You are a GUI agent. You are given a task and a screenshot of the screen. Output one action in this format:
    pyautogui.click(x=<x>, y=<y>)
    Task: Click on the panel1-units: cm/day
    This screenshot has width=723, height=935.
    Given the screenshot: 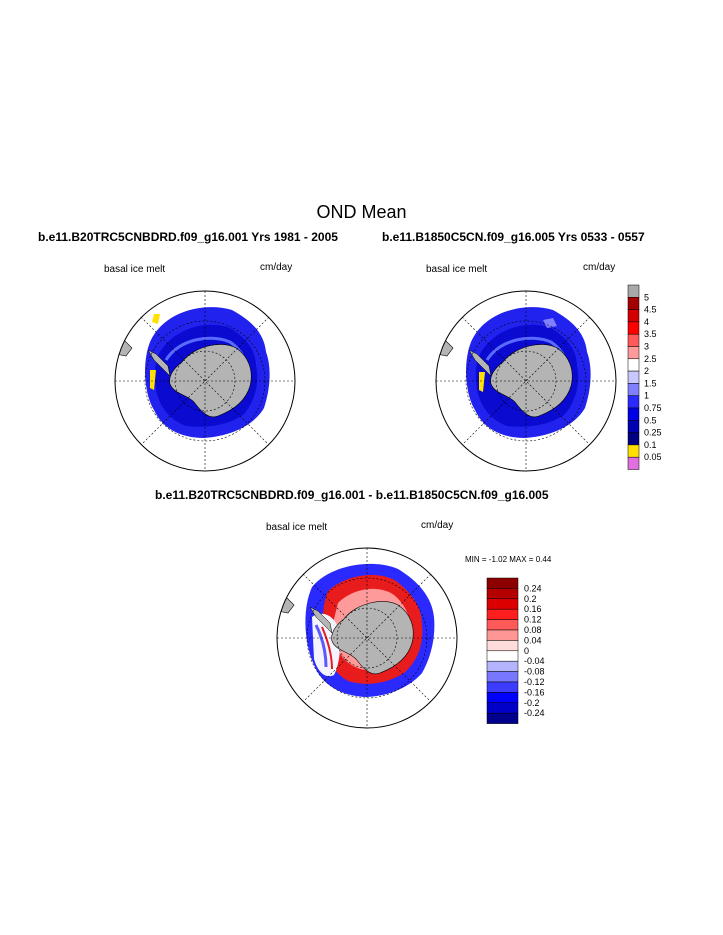 What is the action you would take?
    pyautogui.click(x=276, y=267)
    